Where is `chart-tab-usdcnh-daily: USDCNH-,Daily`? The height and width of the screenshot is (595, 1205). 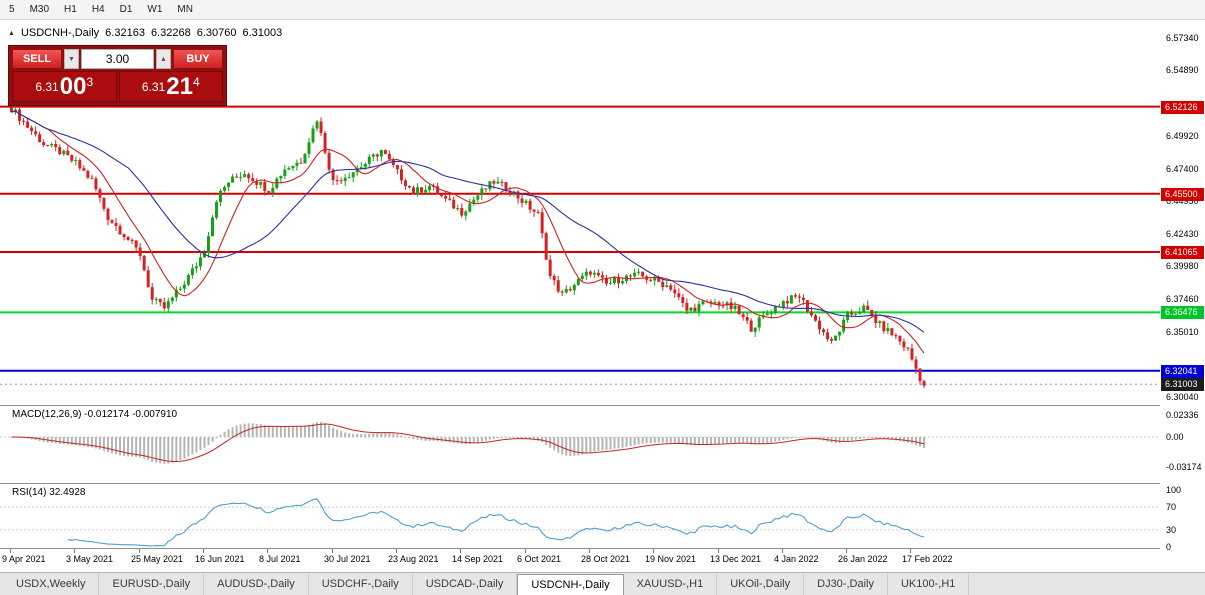 chart-tab-usdcnh-daily: USDCNH-,Daily is located at coordinates (570, 584).